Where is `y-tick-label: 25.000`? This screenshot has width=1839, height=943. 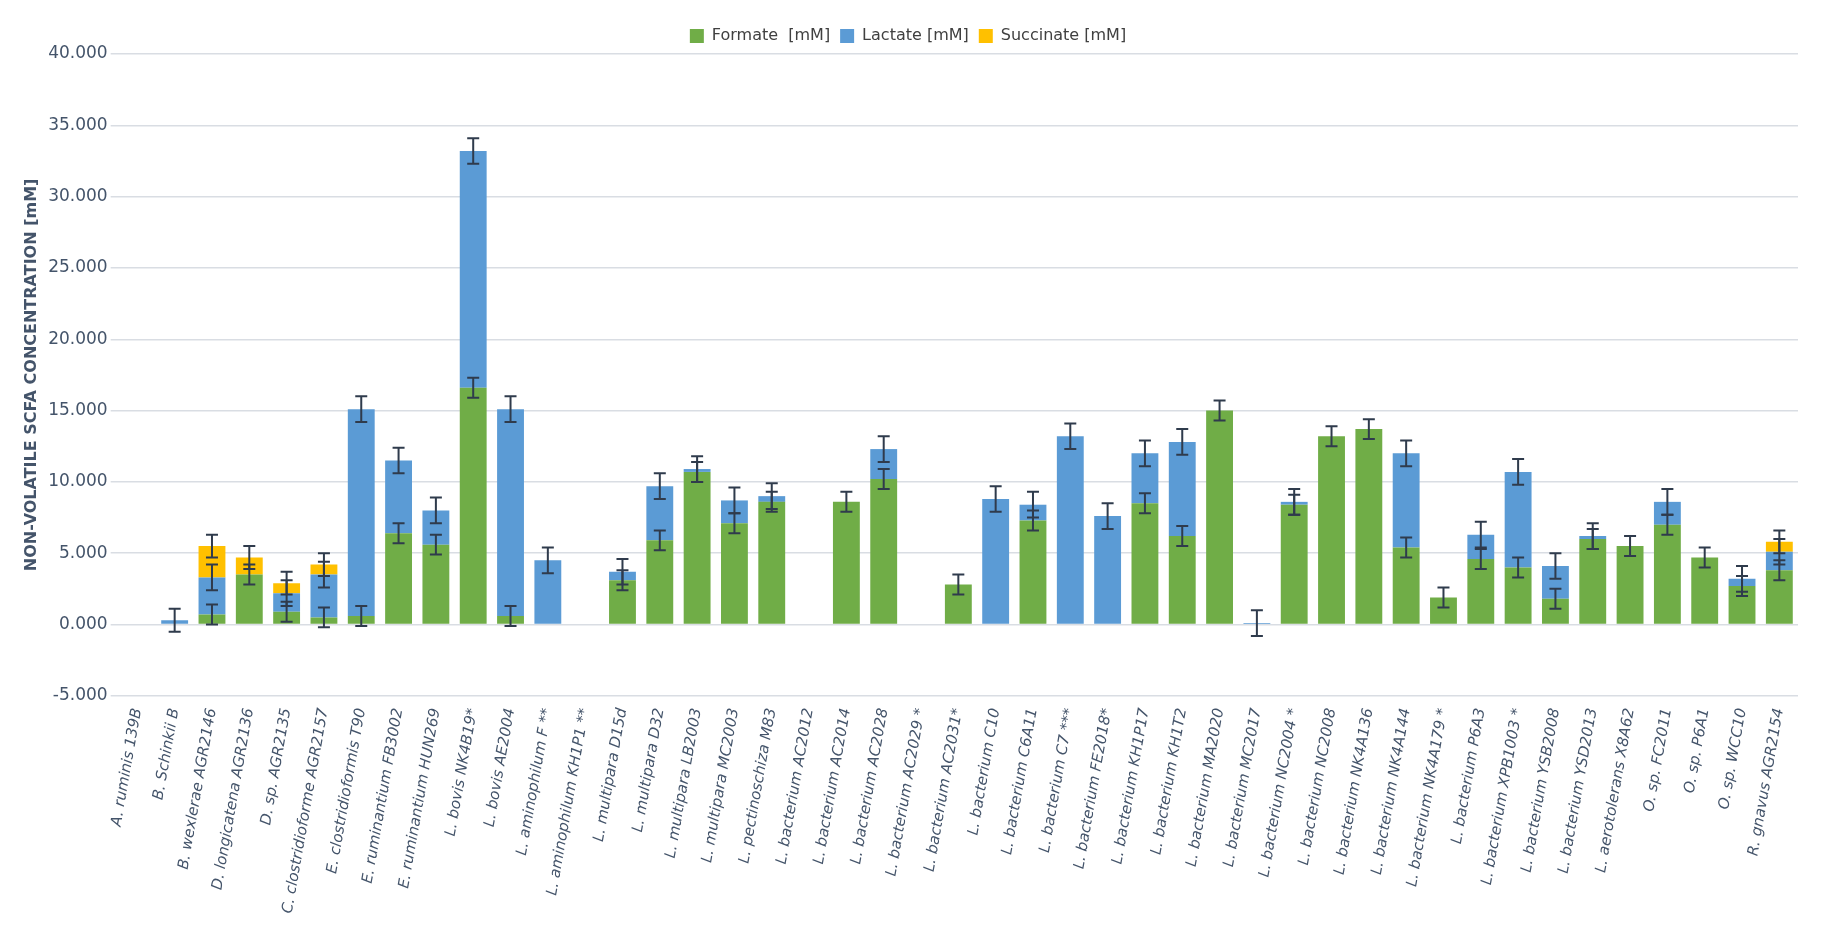
y-tick-label: 25.000 is located at coordinates (78, 266).